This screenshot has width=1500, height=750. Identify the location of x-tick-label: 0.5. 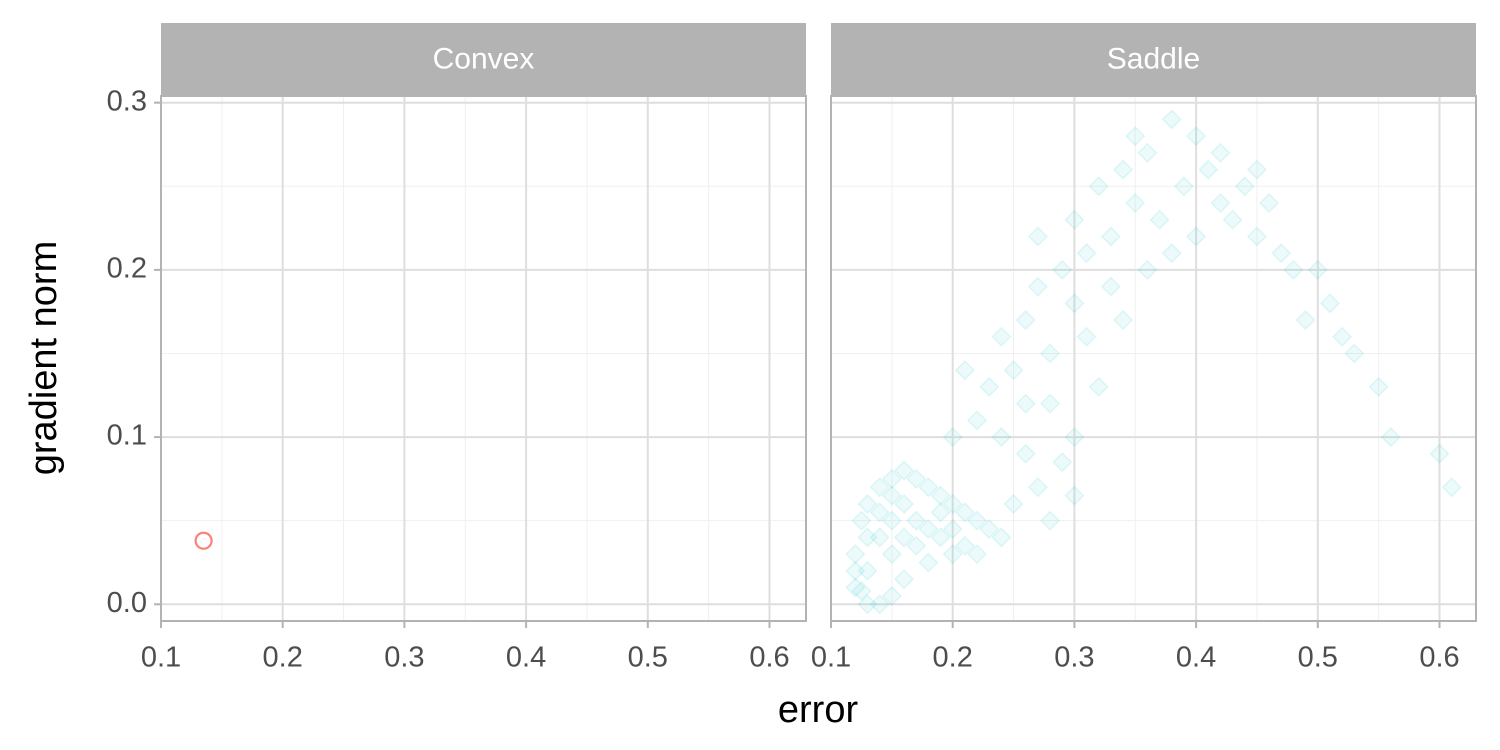
(1318, 658).